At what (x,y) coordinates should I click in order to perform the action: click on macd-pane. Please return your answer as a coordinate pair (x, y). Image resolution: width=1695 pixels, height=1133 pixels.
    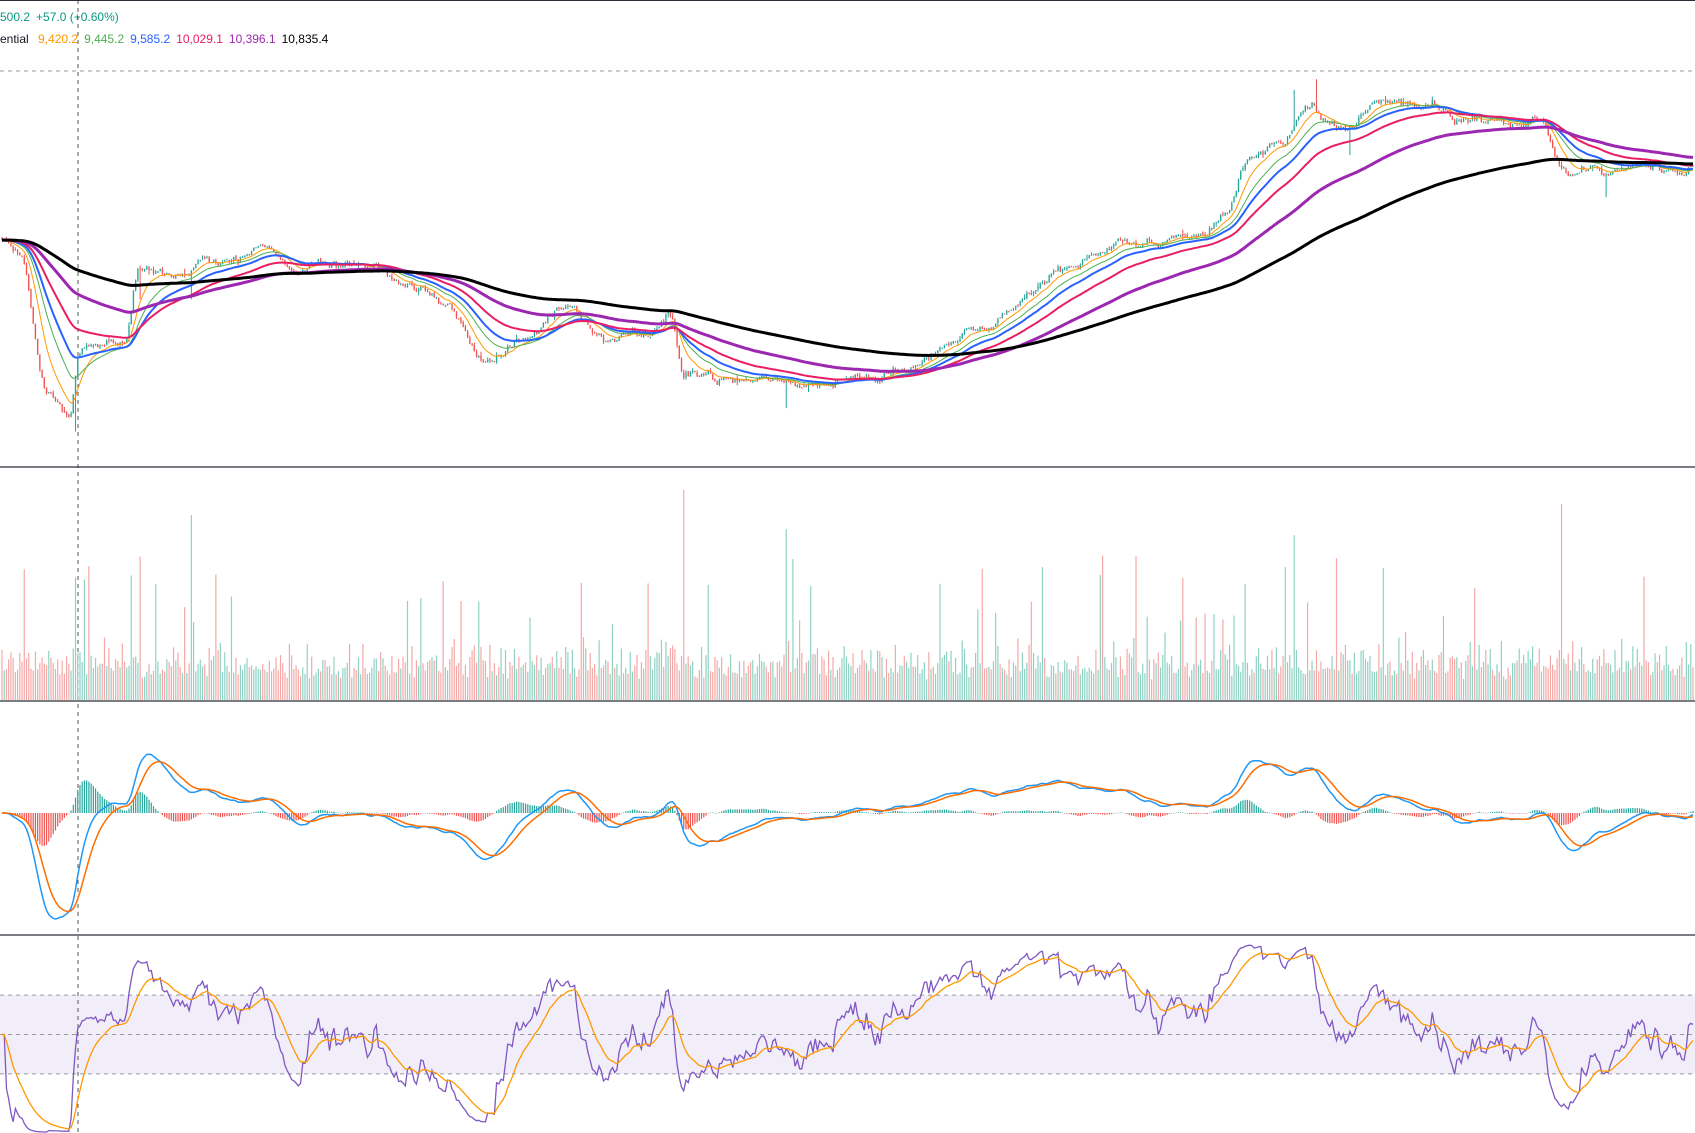
    Looking at the image, I should click on (847, 836).